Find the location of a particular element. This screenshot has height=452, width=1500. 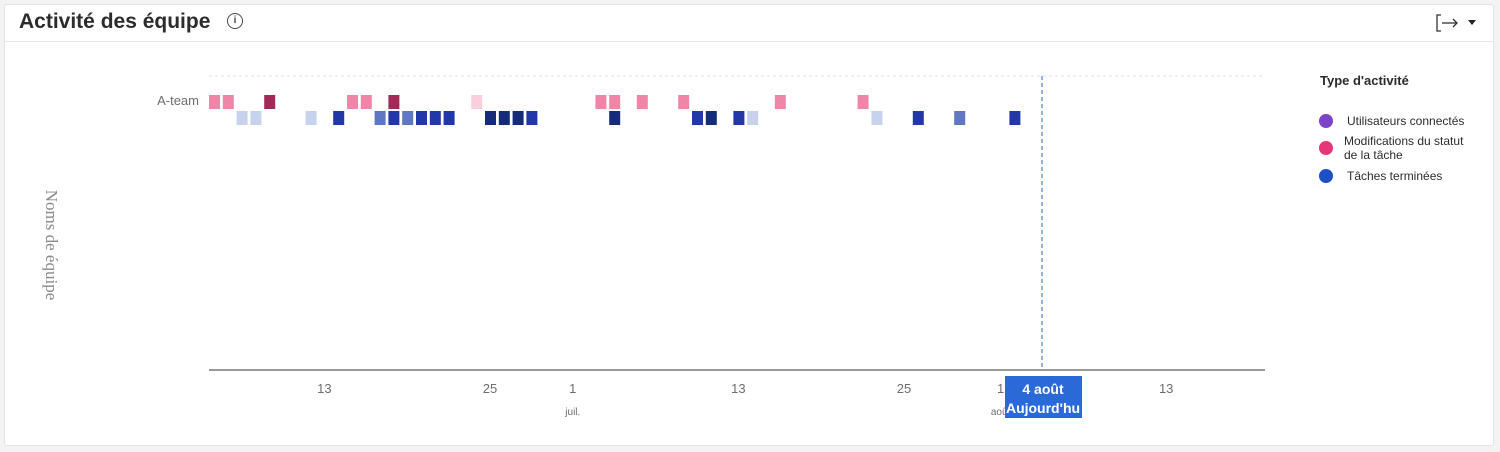

category-label: A-team is located at coordinates (178, 100).